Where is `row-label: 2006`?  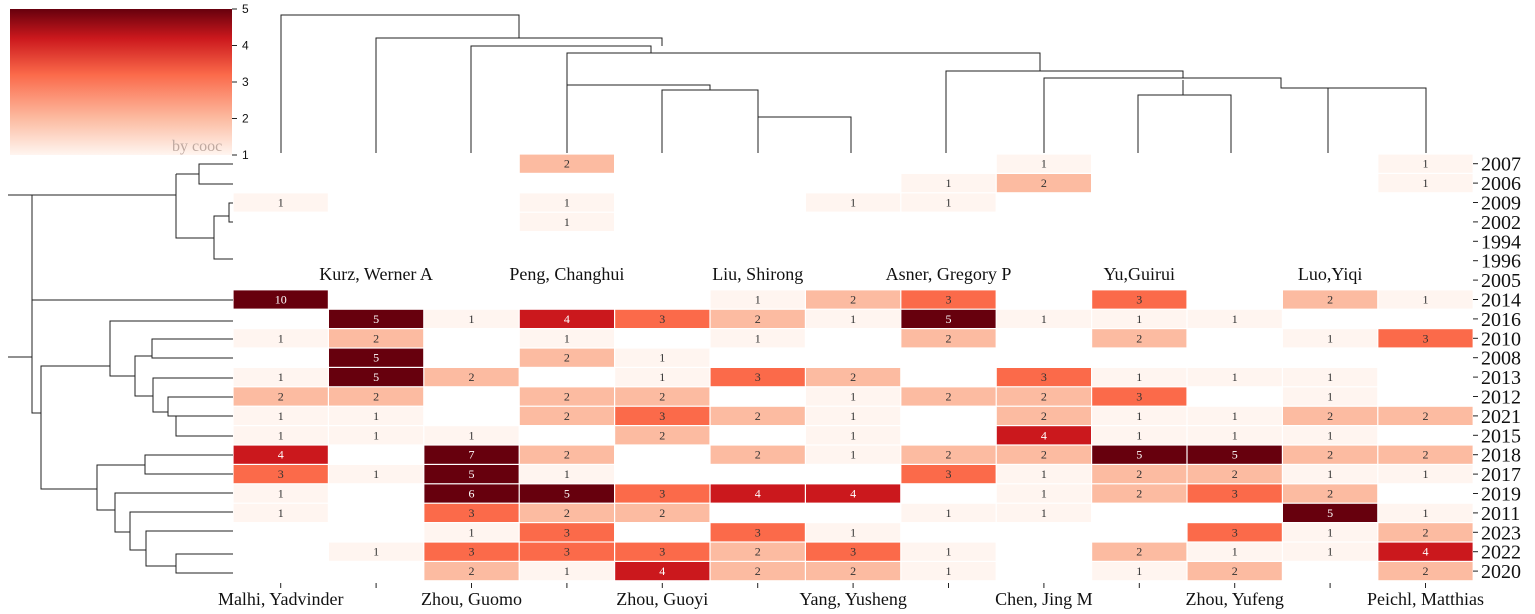
row-label: 2006 is located at coordinates (1501, 184).